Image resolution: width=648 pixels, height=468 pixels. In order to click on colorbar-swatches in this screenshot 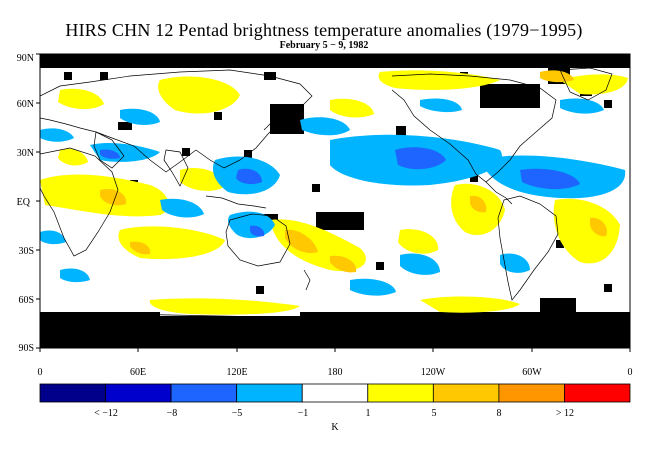, I will do `click(335, 393)`.